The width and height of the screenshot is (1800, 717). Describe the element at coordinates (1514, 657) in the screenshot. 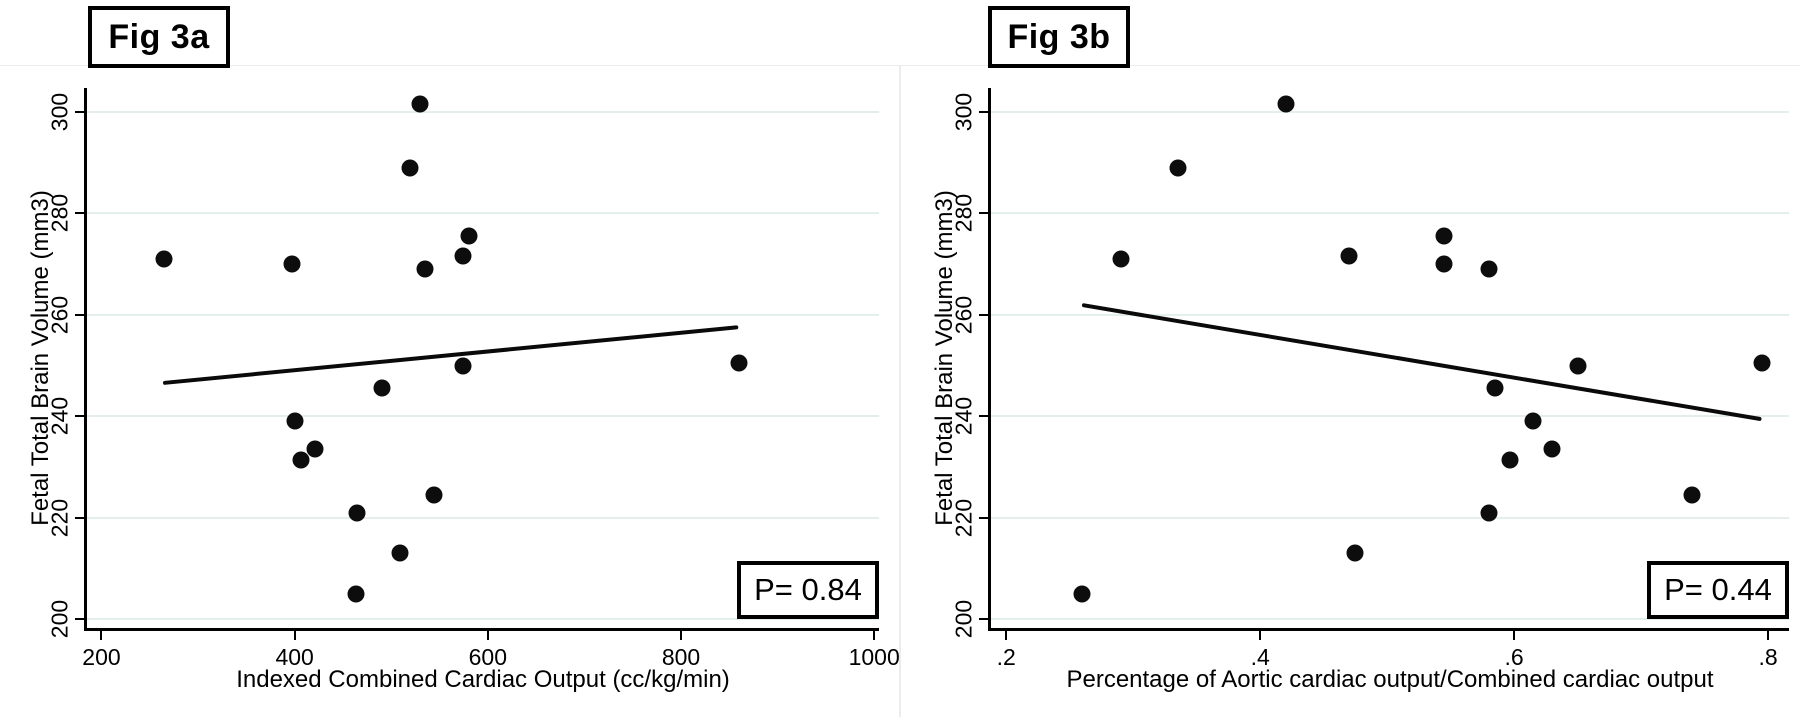

I see `x-axis-tick-label: .6` at that location.